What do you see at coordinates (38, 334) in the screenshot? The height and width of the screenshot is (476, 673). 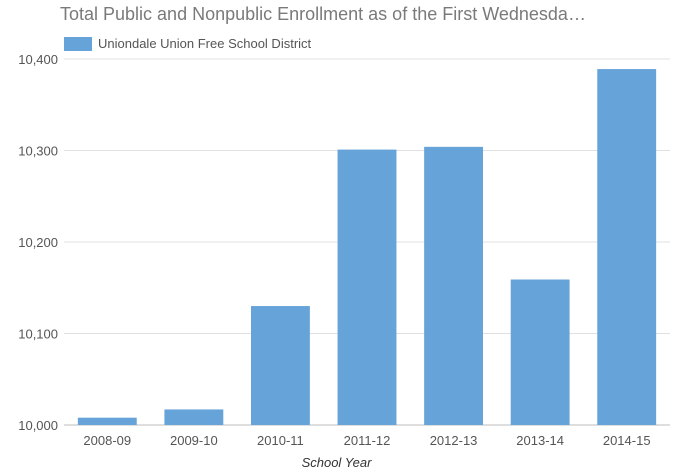 I see `y-tick-label: 10,100` at bounding box center [38, 334].